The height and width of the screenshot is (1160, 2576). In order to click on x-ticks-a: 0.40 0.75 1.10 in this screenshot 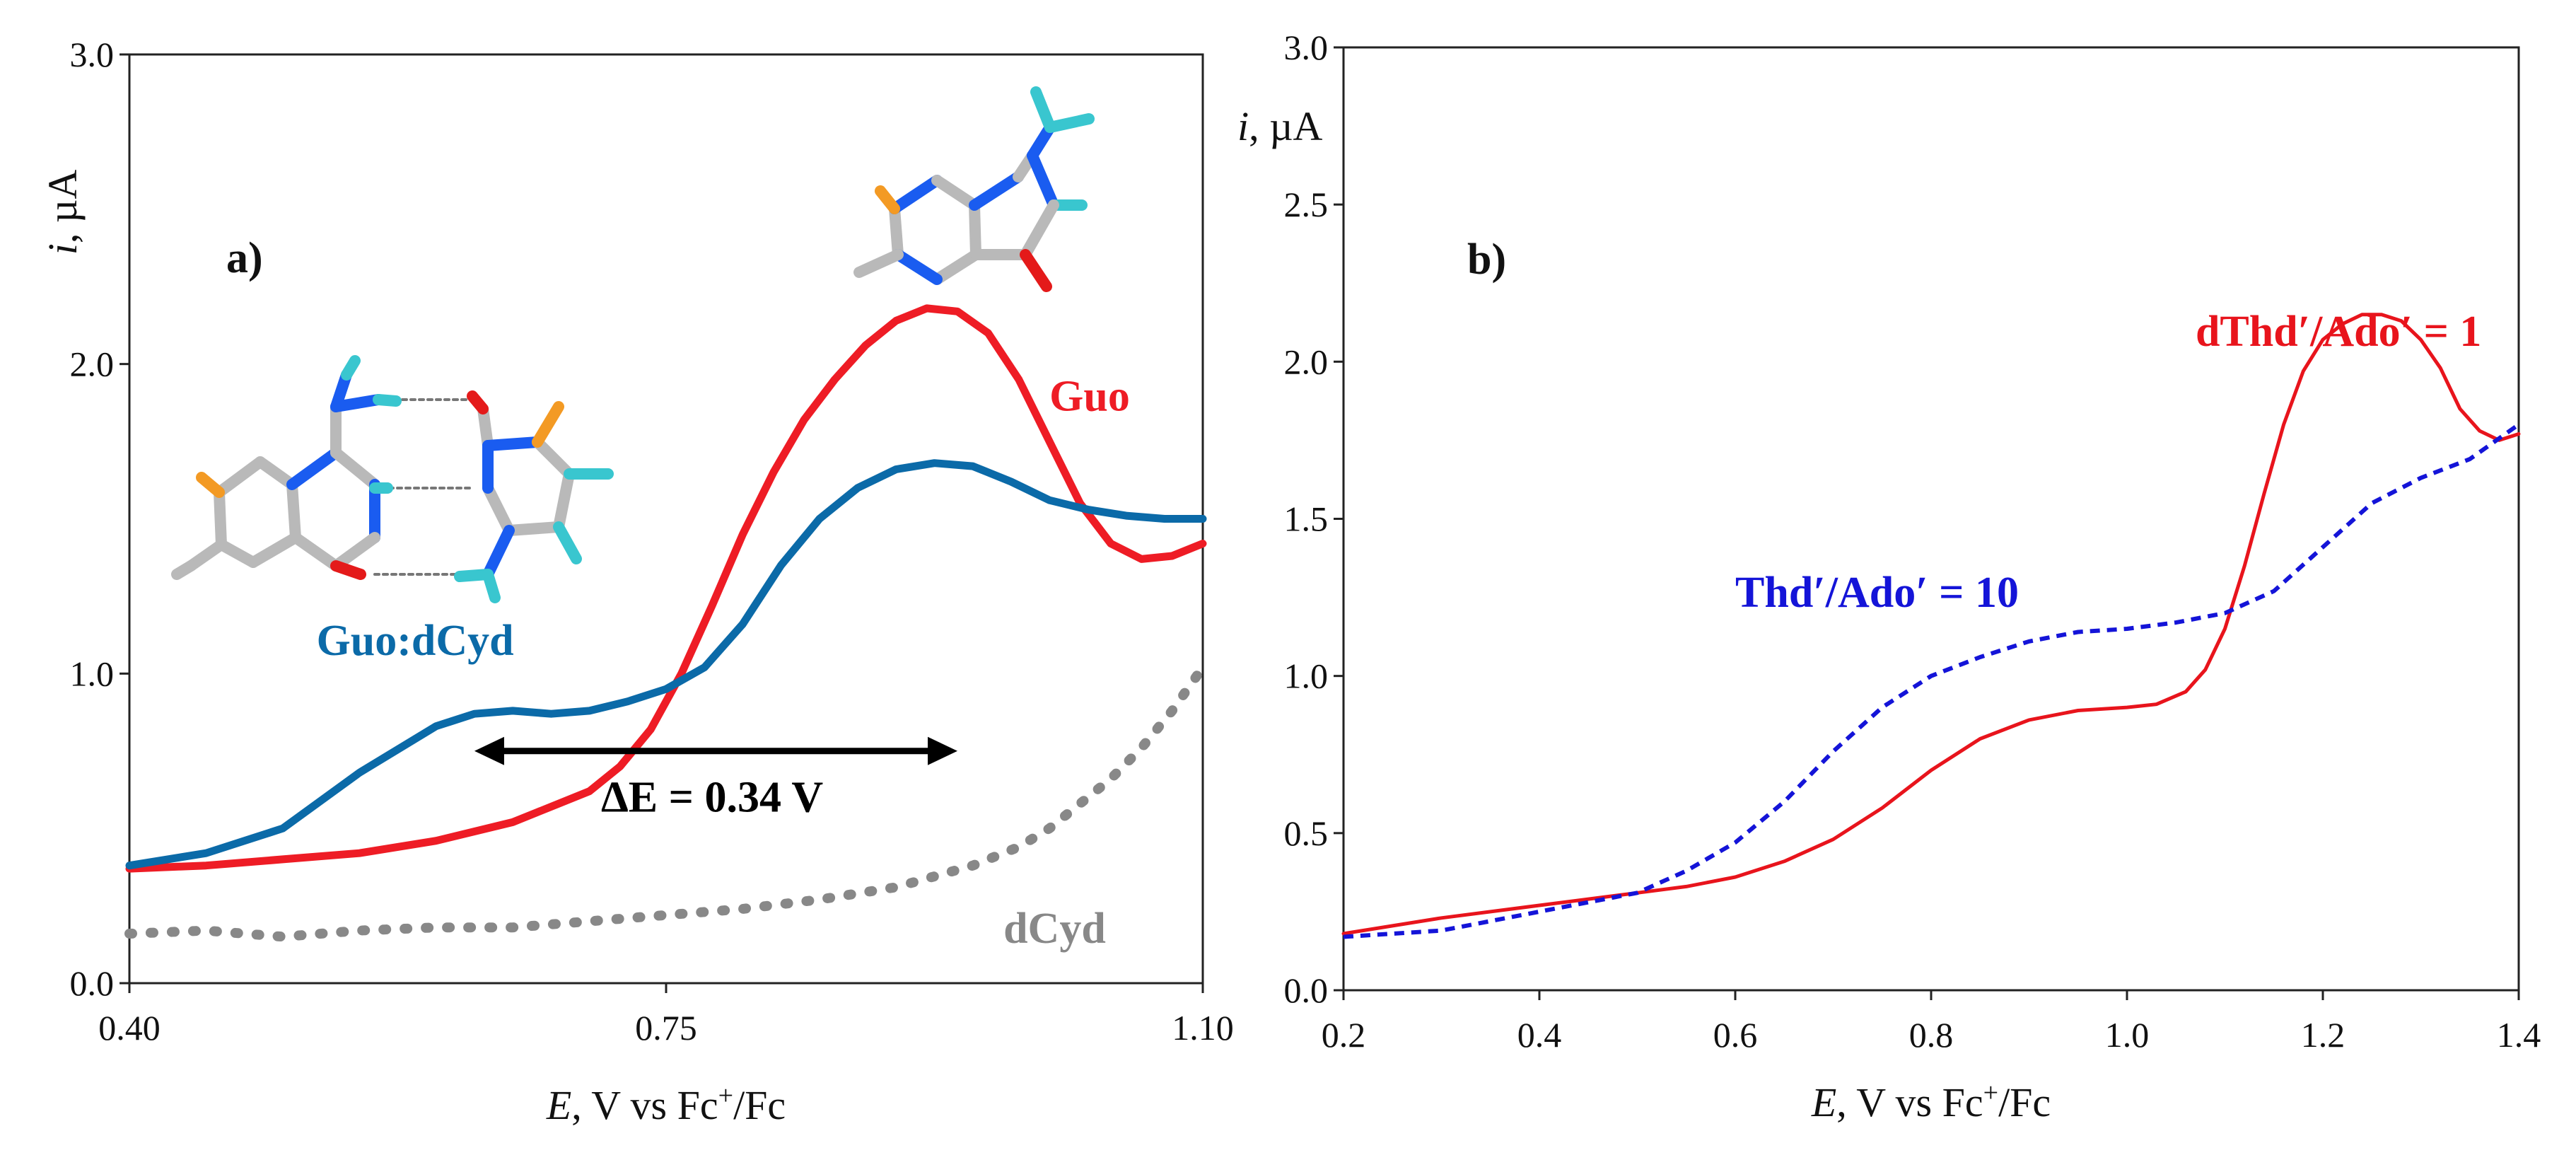, I will do `click(666, 1015)`.